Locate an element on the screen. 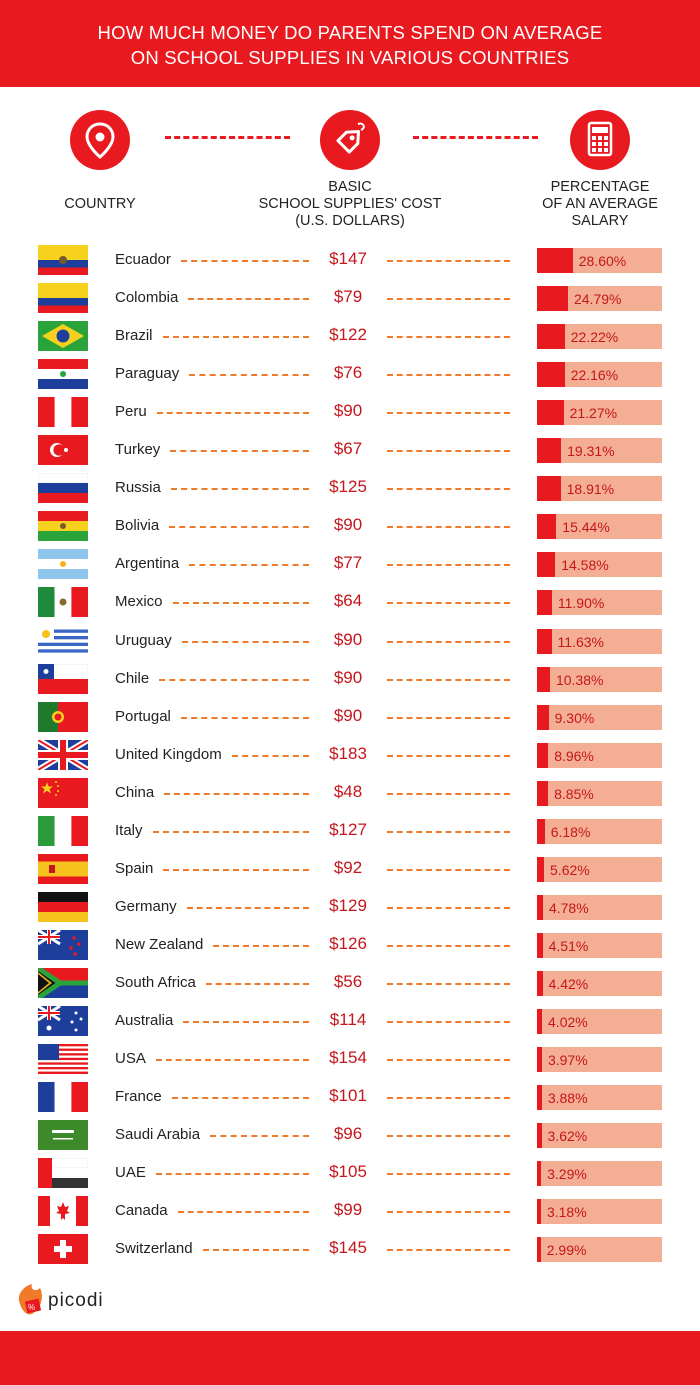 This screenshot has height=1385, width=700. turkey-flag is located at coordinates (63, 450).